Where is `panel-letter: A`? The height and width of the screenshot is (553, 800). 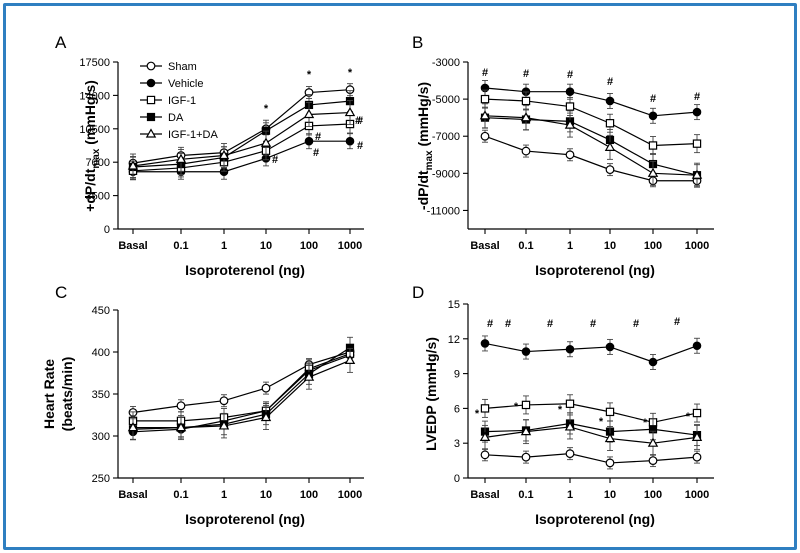 panel-letter: A is located at coordinates (61, 42).